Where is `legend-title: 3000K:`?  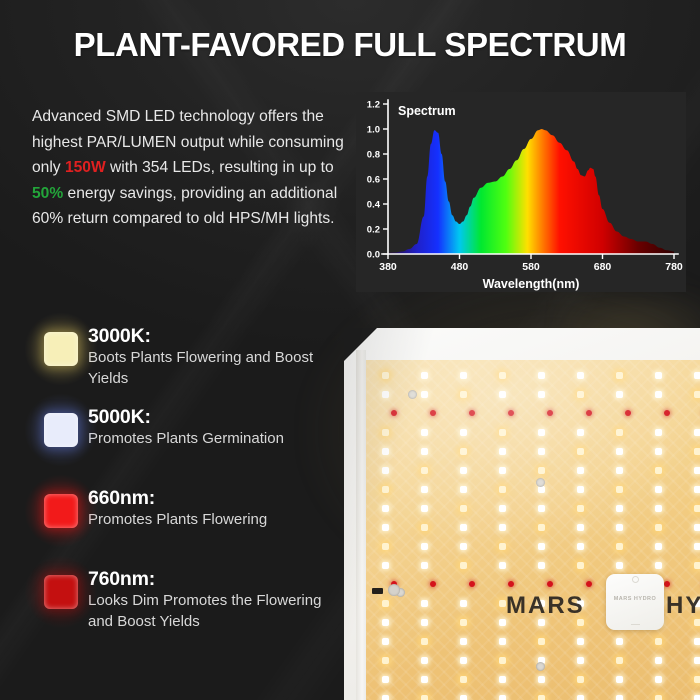 legend-title: 3000K: is located at coordinates (119, 336).